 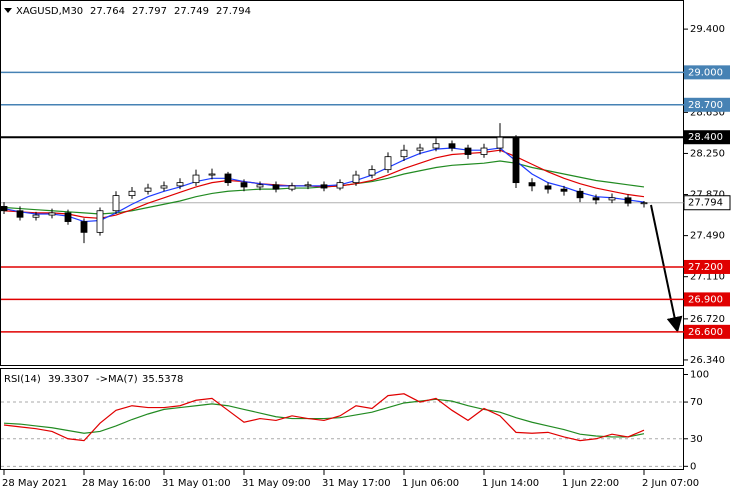 I want to click on x-tick-label: 31 May 01:00, so click(x=196, y=483).